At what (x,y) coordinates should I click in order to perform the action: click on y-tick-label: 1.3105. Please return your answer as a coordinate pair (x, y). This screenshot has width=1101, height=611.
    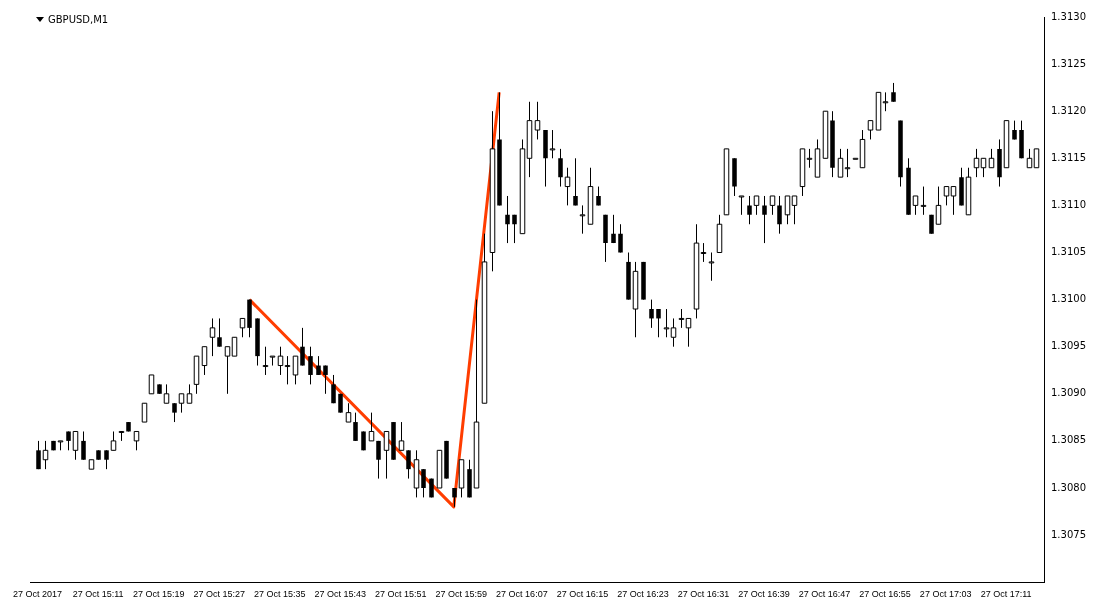
    Looking at the image, I should click on (1069, 252).